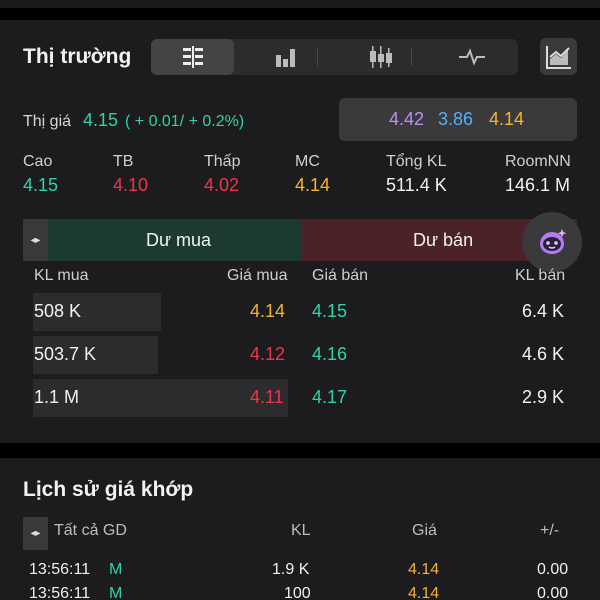 This screenshot has width=600, height=600. What do you see at coordinates (313, 185) in the screenshot?
I see `stat-mc-value: 4.14` at bounding box center [313, 185].